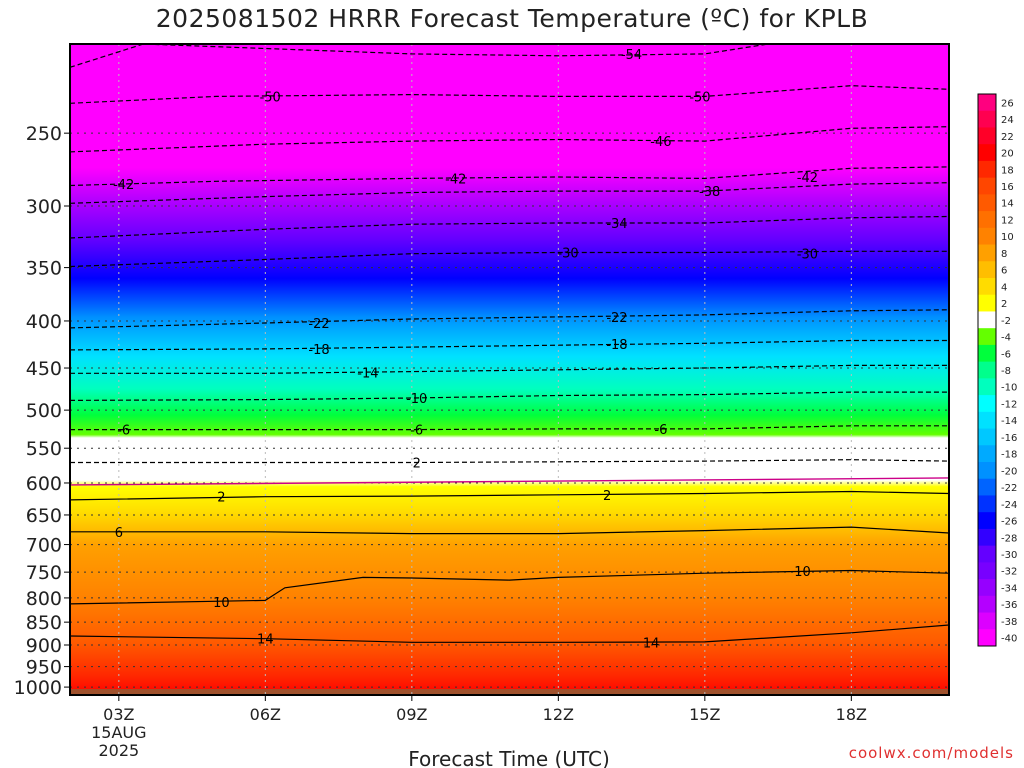  Describe the element at coordinates (123, 185) in the screenshot. I see `contour-label: -42` at that location.